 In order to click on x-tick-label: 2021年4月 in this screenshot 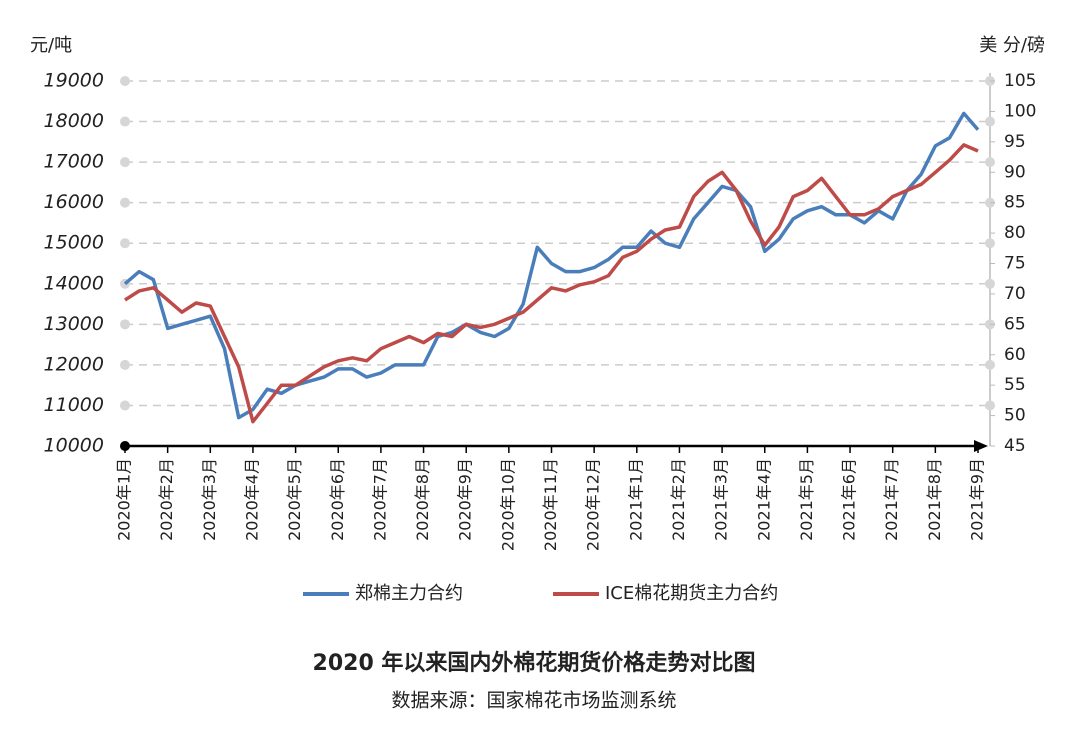, I will do `click(763, 499)`.